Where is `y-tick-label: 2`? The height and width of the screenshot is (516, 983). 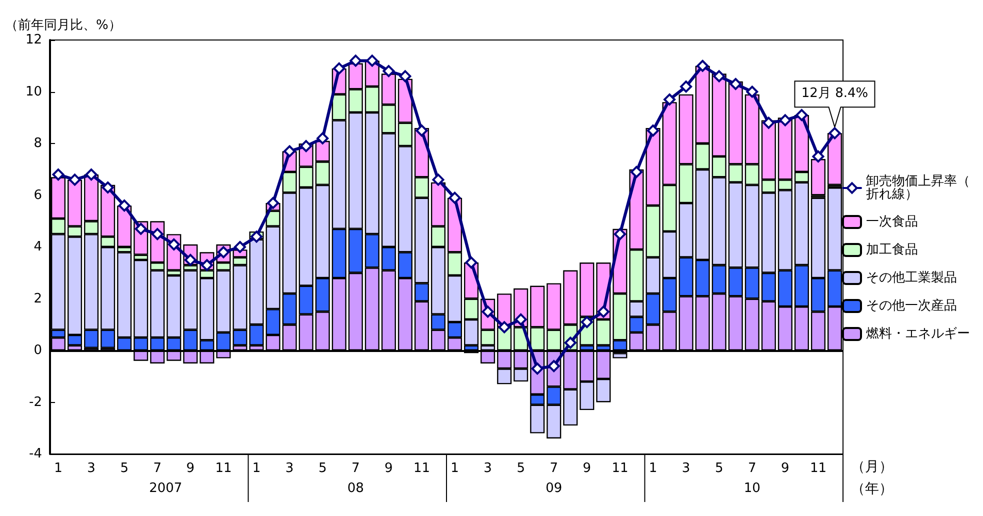 y-tick-label: 2 is located at coordinates (38, 298).